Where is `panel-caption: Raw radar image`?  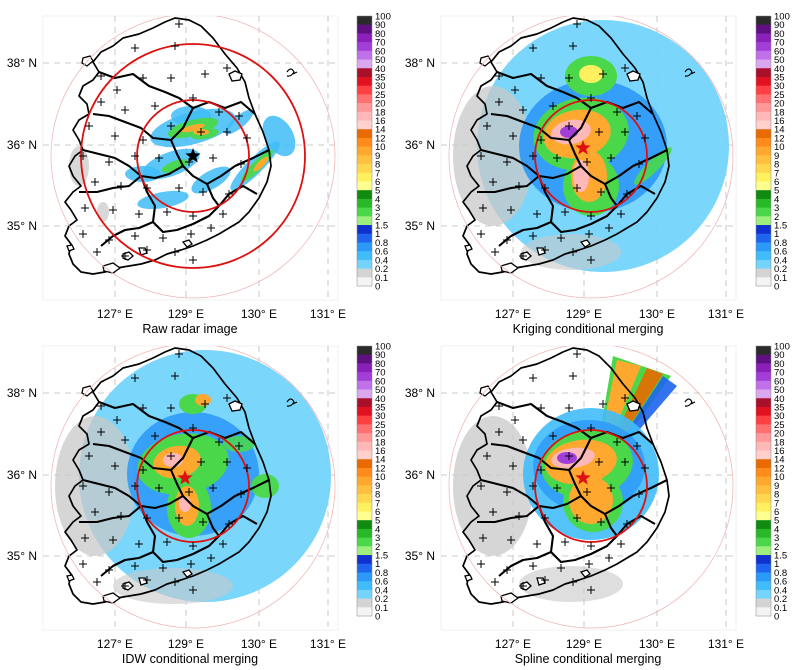 panel-caption: Raw radar image is located at coordinates (189, 329).